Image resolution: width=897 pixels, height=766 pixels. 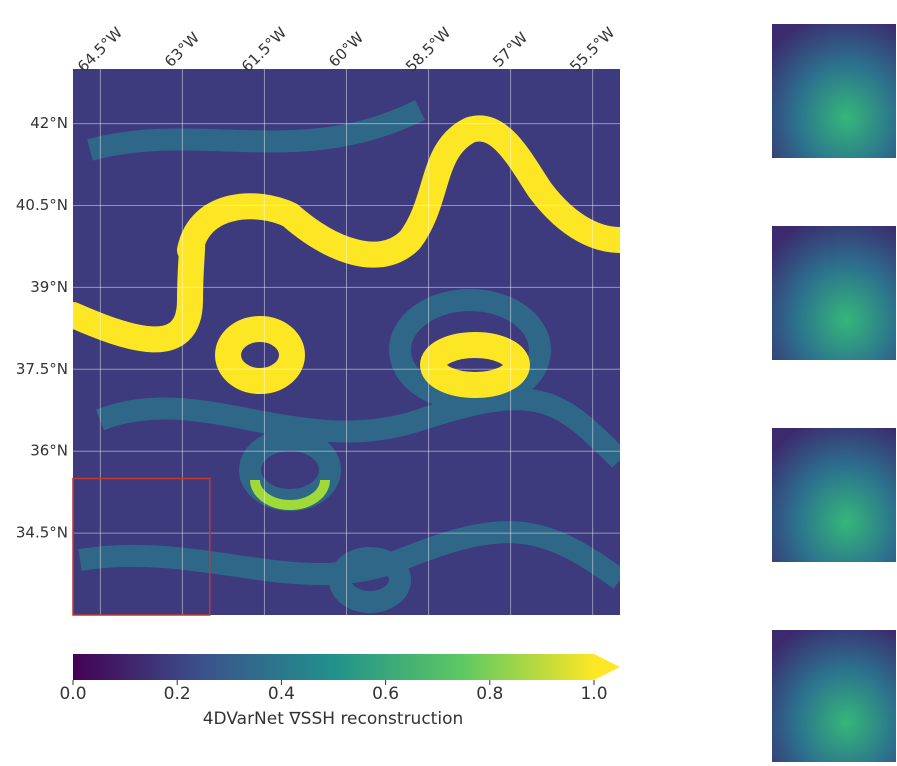 I want to click on lon-tick-label: 58.5°W, so click(x=428, y=49).